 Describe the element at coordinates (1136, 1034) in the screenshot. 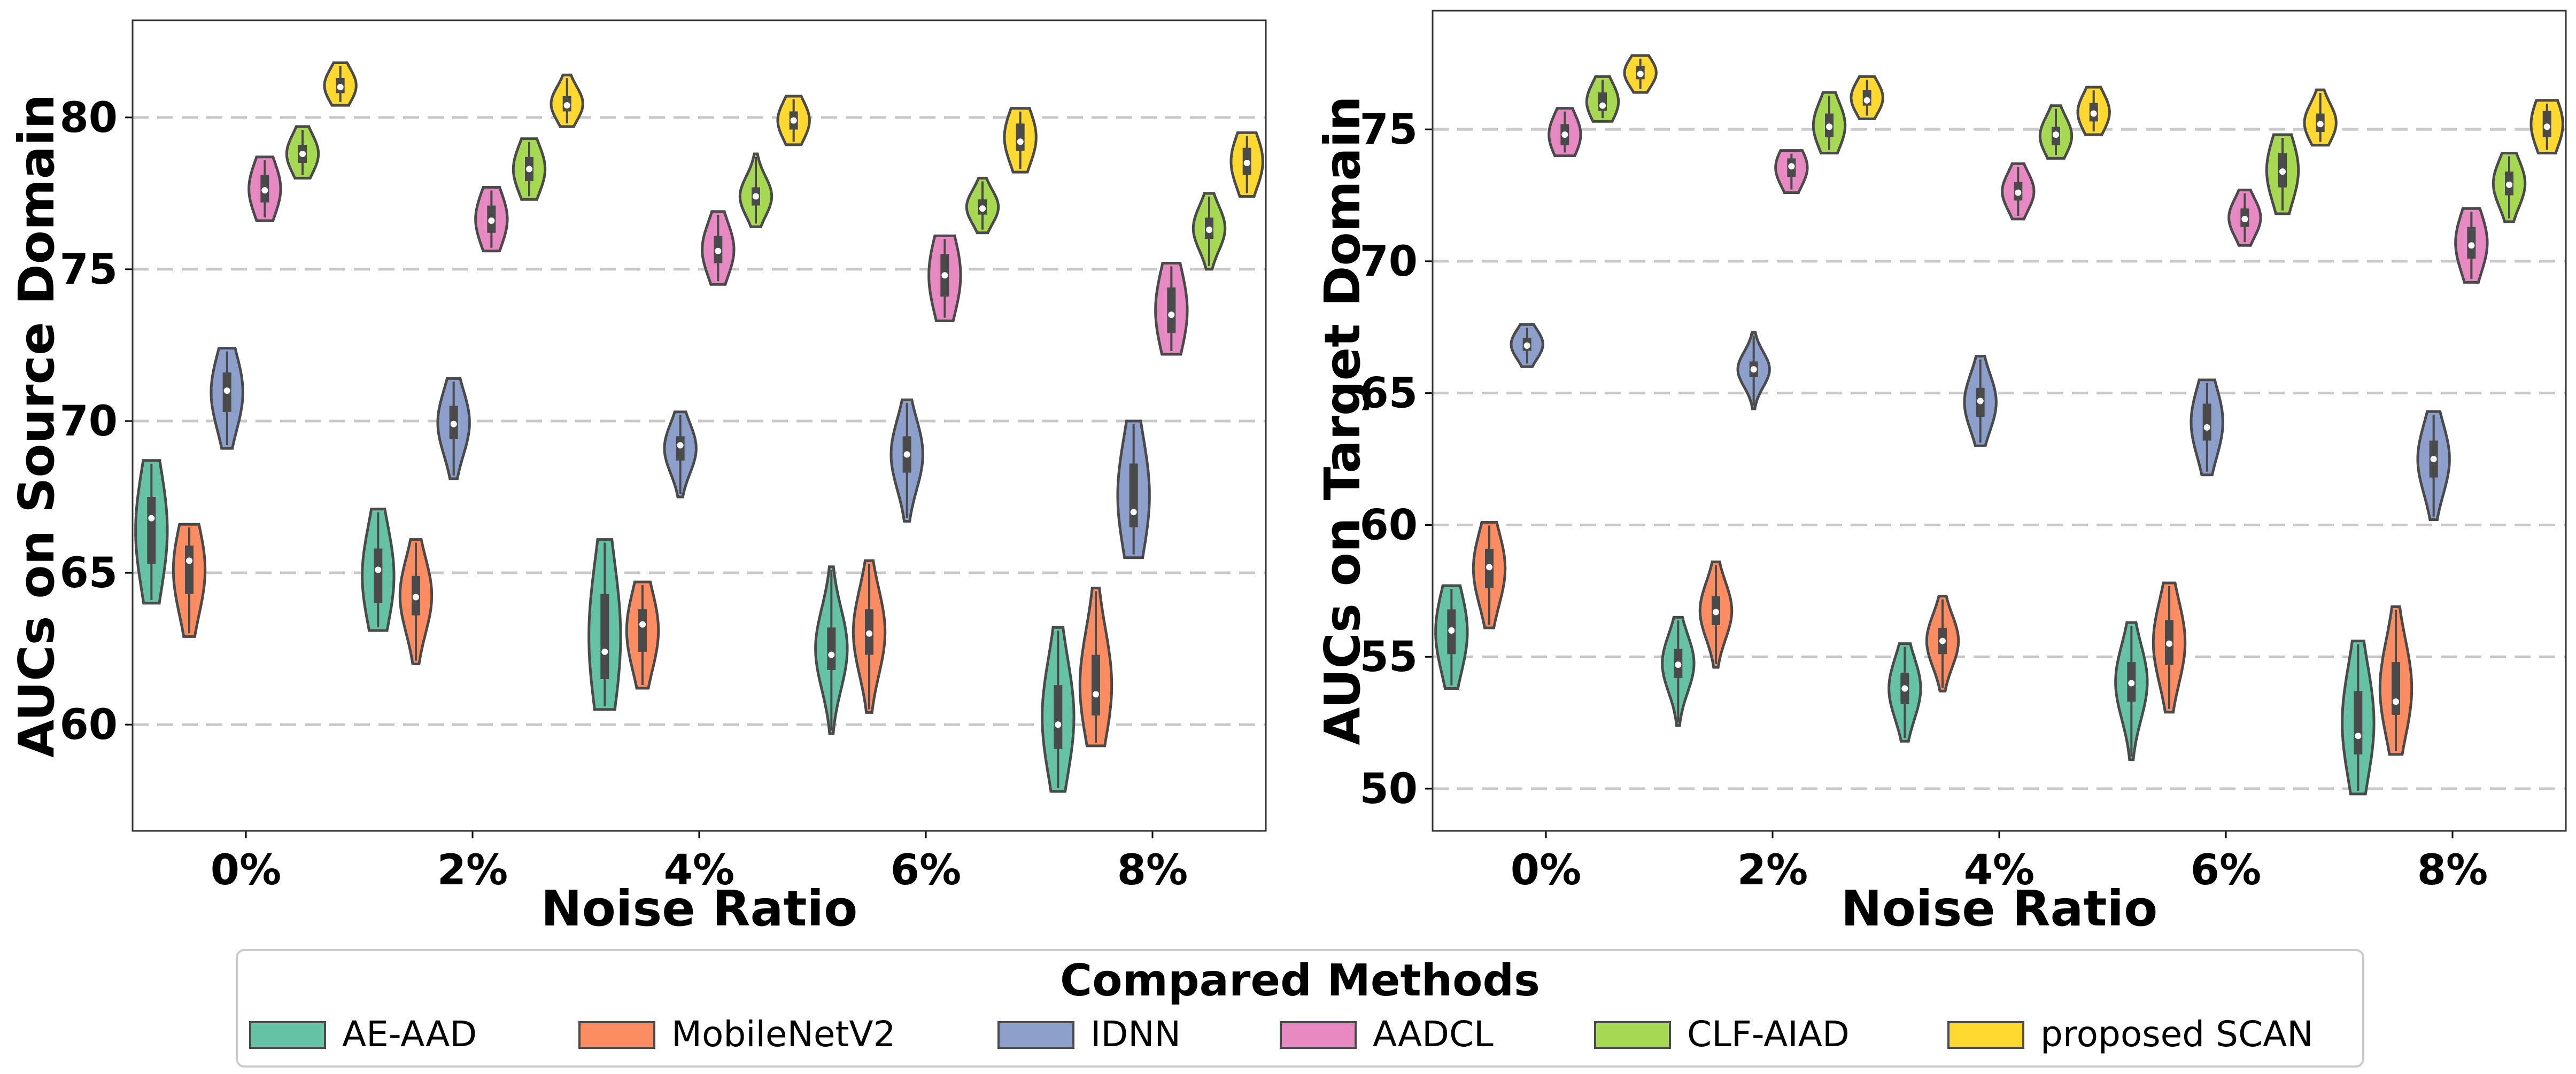

I see `legend-label: IDNN` at that location.